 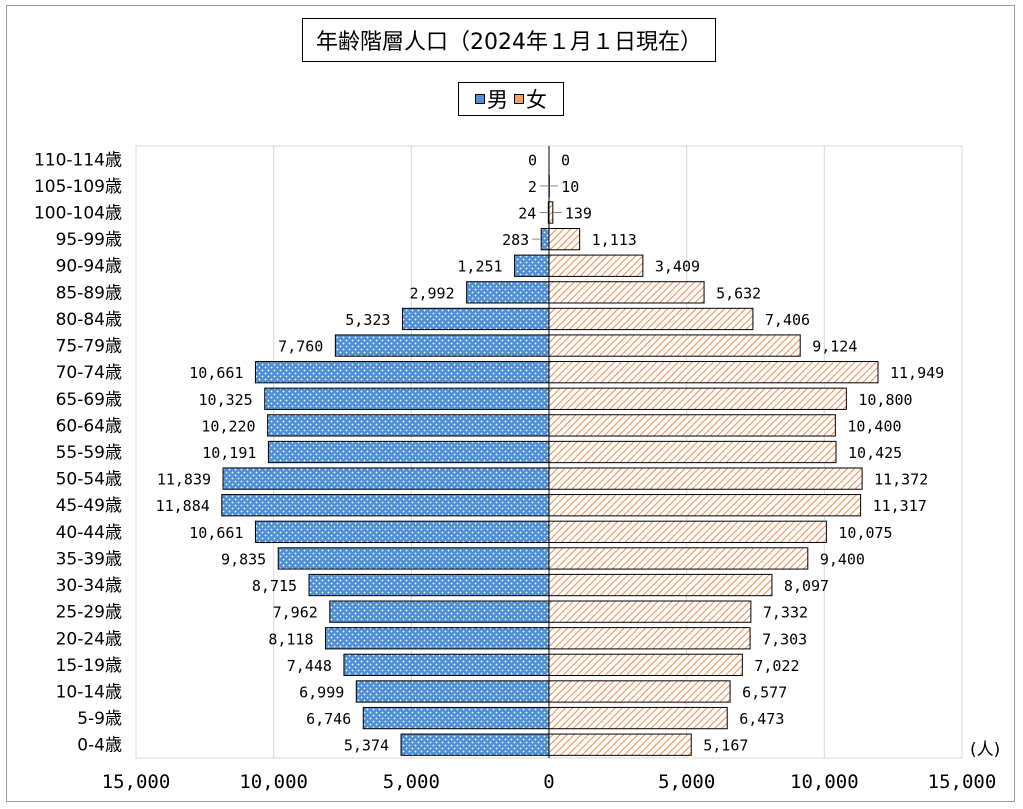 I want to click on y-tick-label: 105-109歳, so click(x=78, y=187).